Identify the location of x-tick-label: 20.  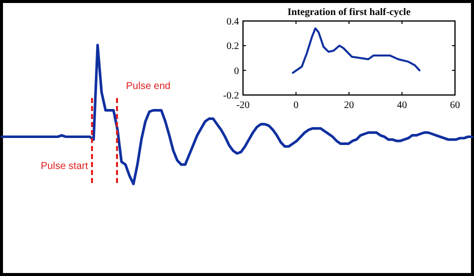
(349, 105).